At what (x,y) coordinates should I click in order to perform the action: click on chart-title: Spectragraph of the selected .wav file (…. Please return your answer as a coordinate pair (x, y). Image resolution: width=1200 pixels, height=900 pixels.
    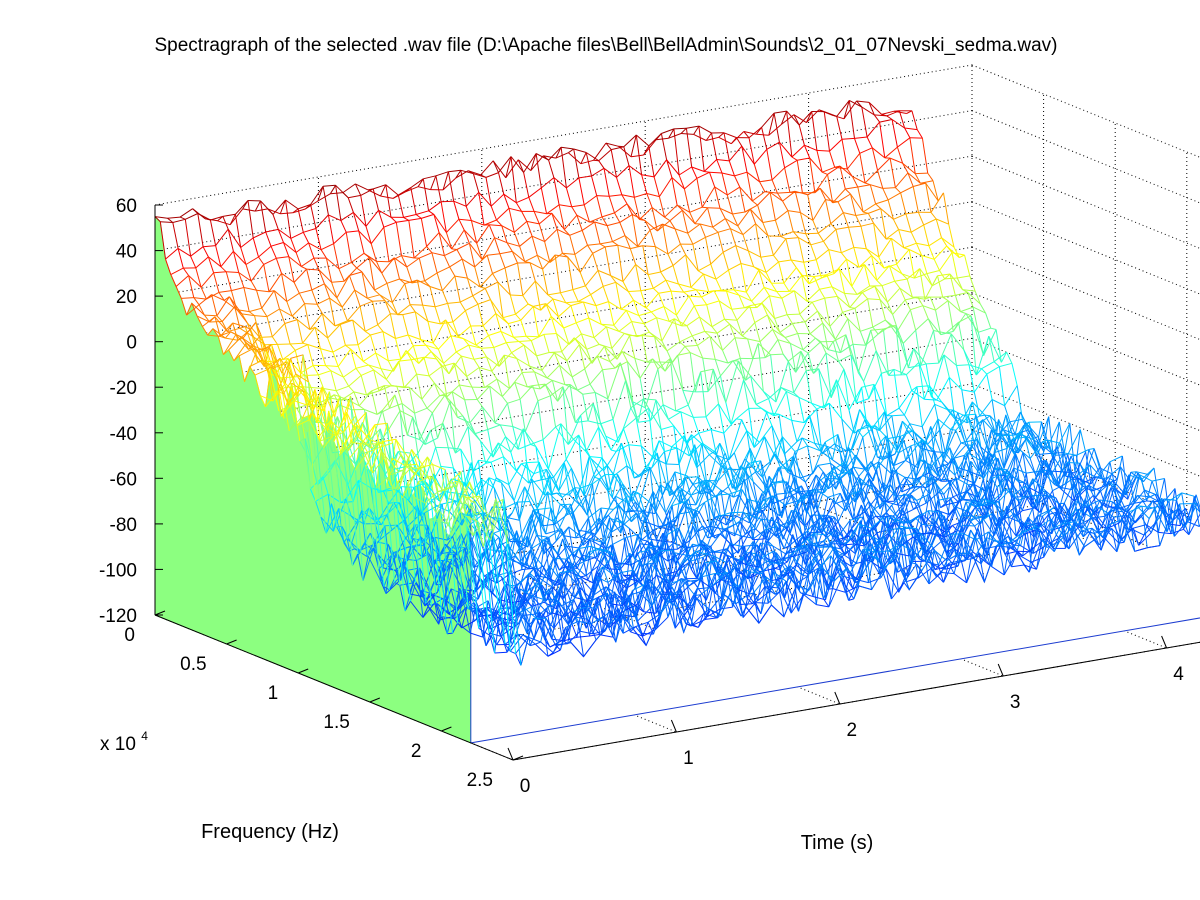
    Looking at the image, I should click on (606, 45).